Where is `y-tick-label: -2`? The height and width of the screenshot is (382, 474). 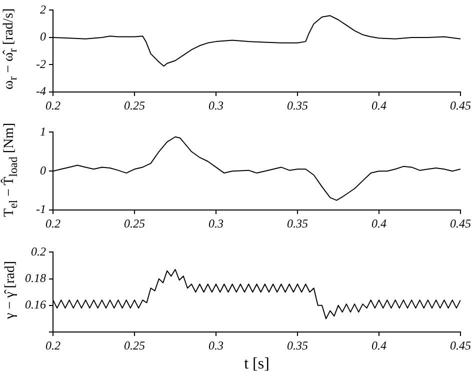
y-tick-label: -2 is located at coordinates (41, 63).